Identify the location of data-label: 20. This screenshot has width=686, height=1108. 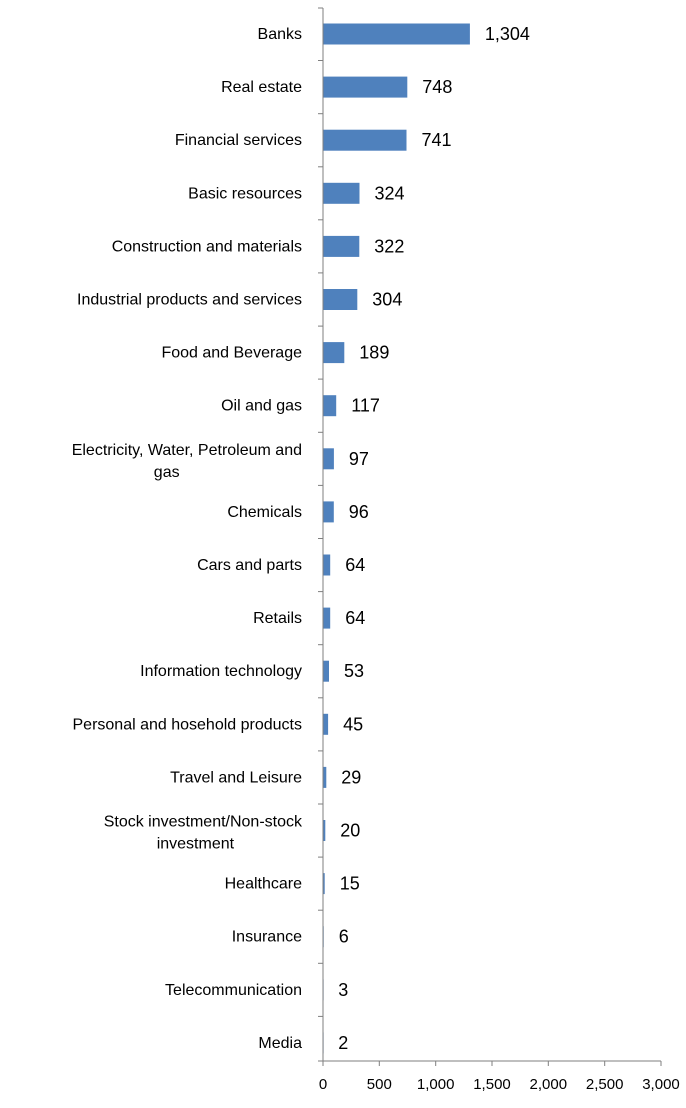
(350, 831).